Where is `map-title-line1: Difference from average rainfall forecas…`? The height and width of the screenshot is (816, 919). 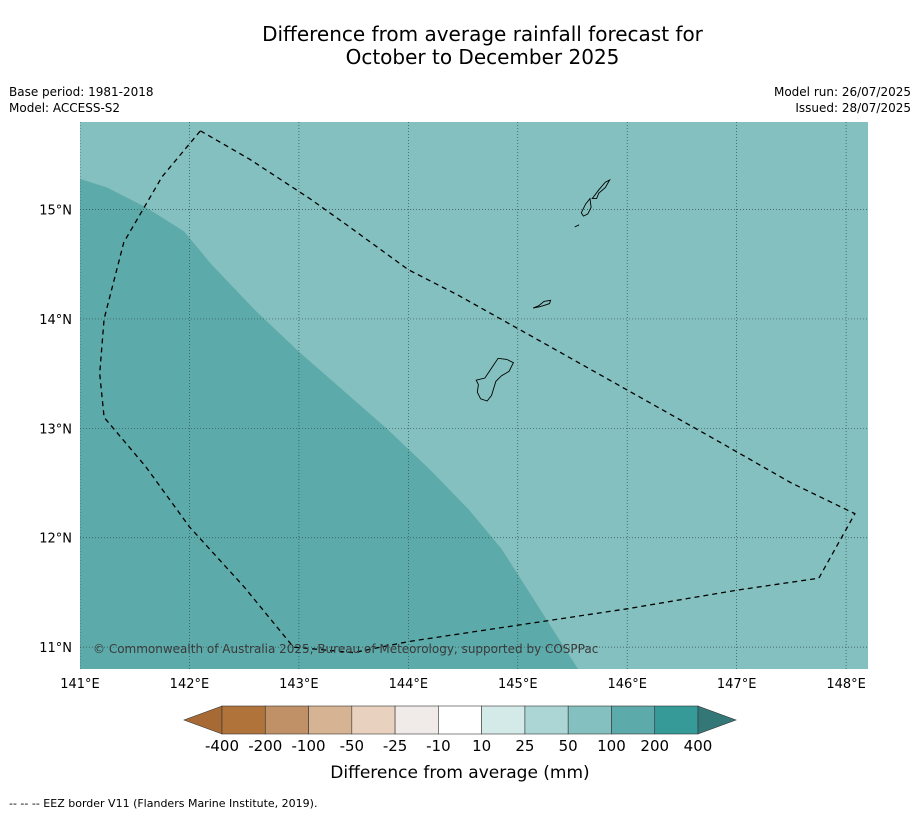
map-title-line1: Difference from average rainfall forecas… is located at coordinates (482, 34).